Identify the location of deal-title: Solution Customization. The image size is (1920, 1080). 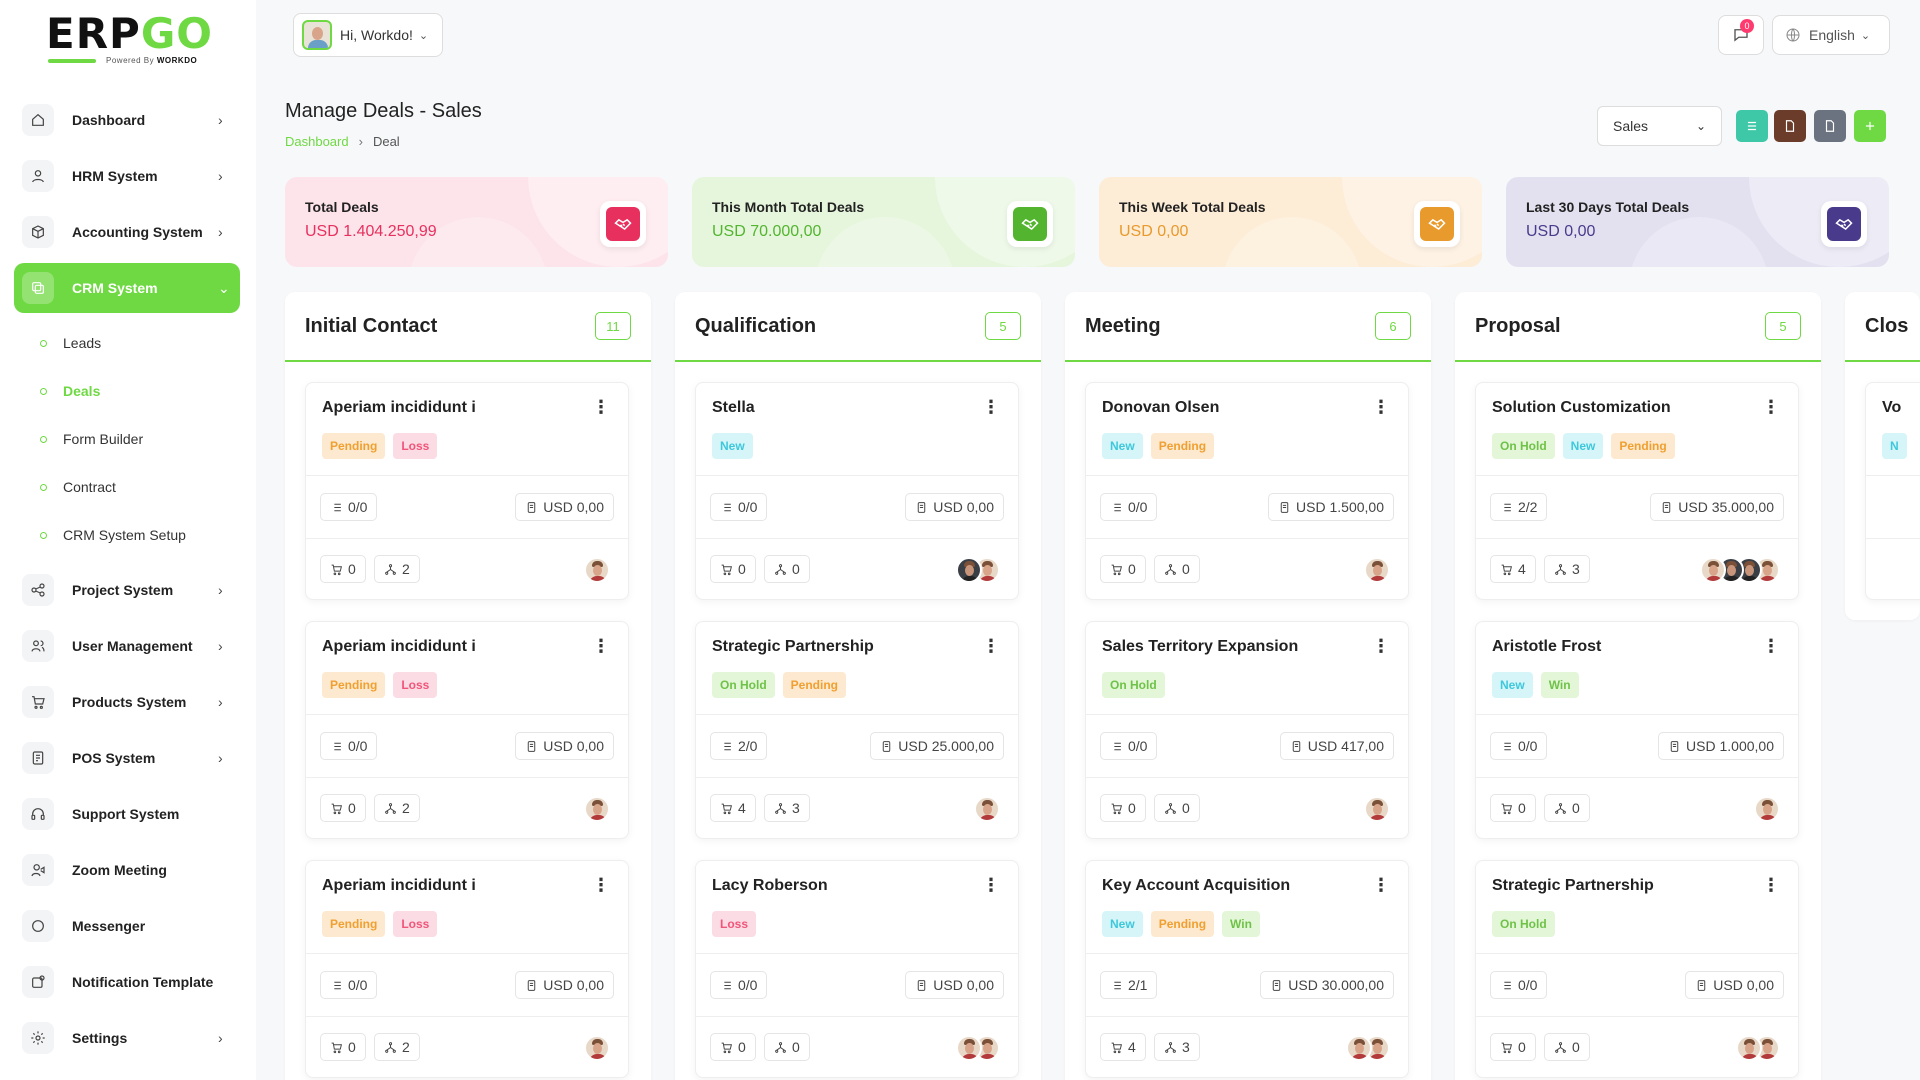
(1581, 407).